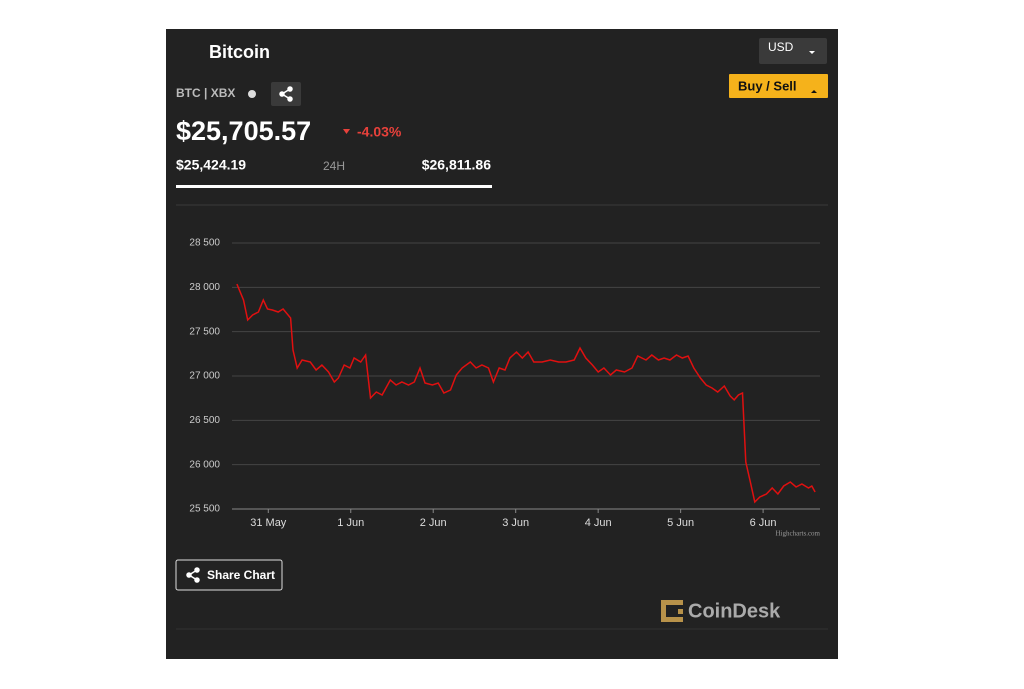  I want to click on range-label: 24H, so click(334, 166).